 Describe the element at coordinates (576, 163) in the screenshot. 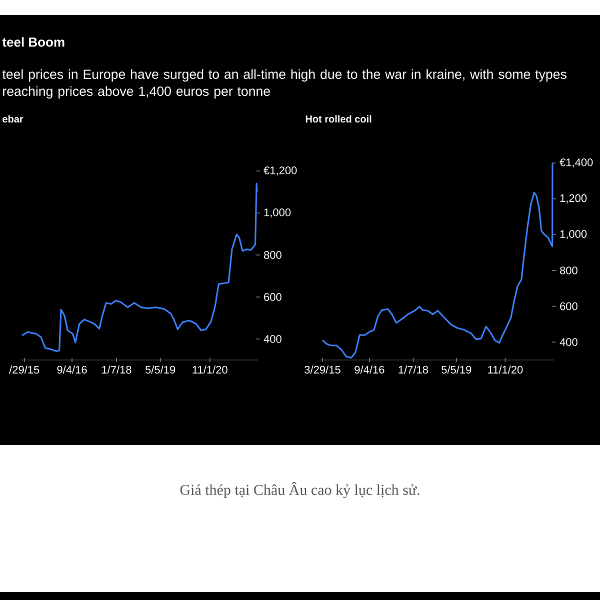

I see `y-tick-label: €1,400` at that location.